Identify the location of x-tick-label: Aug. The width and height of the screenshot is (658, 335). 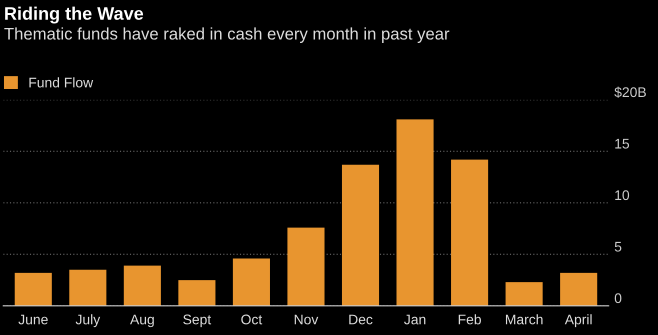
(142, 321).